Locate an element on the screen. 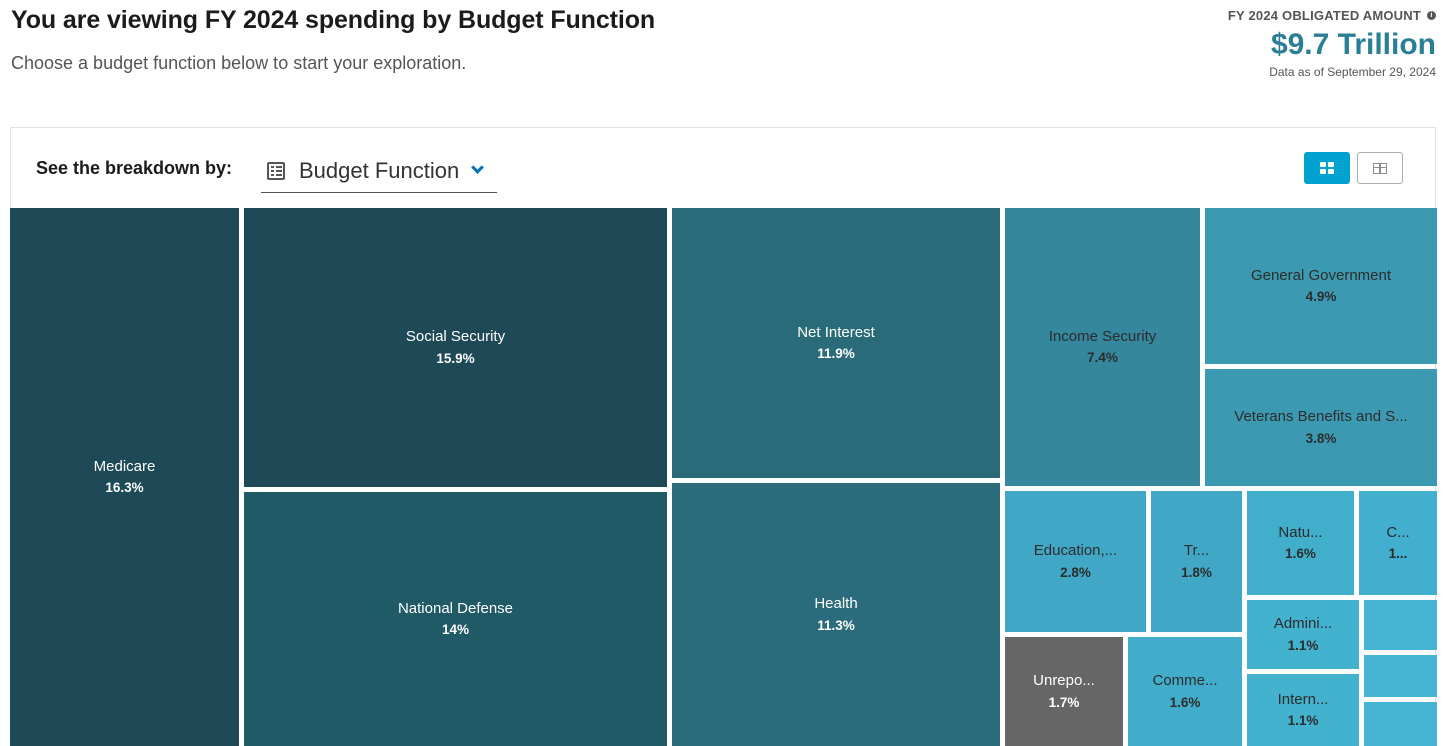 This screenshot has width=1453, height=746. treemap-cell-percent: 3.8% is located at coordinates (1321, 438).